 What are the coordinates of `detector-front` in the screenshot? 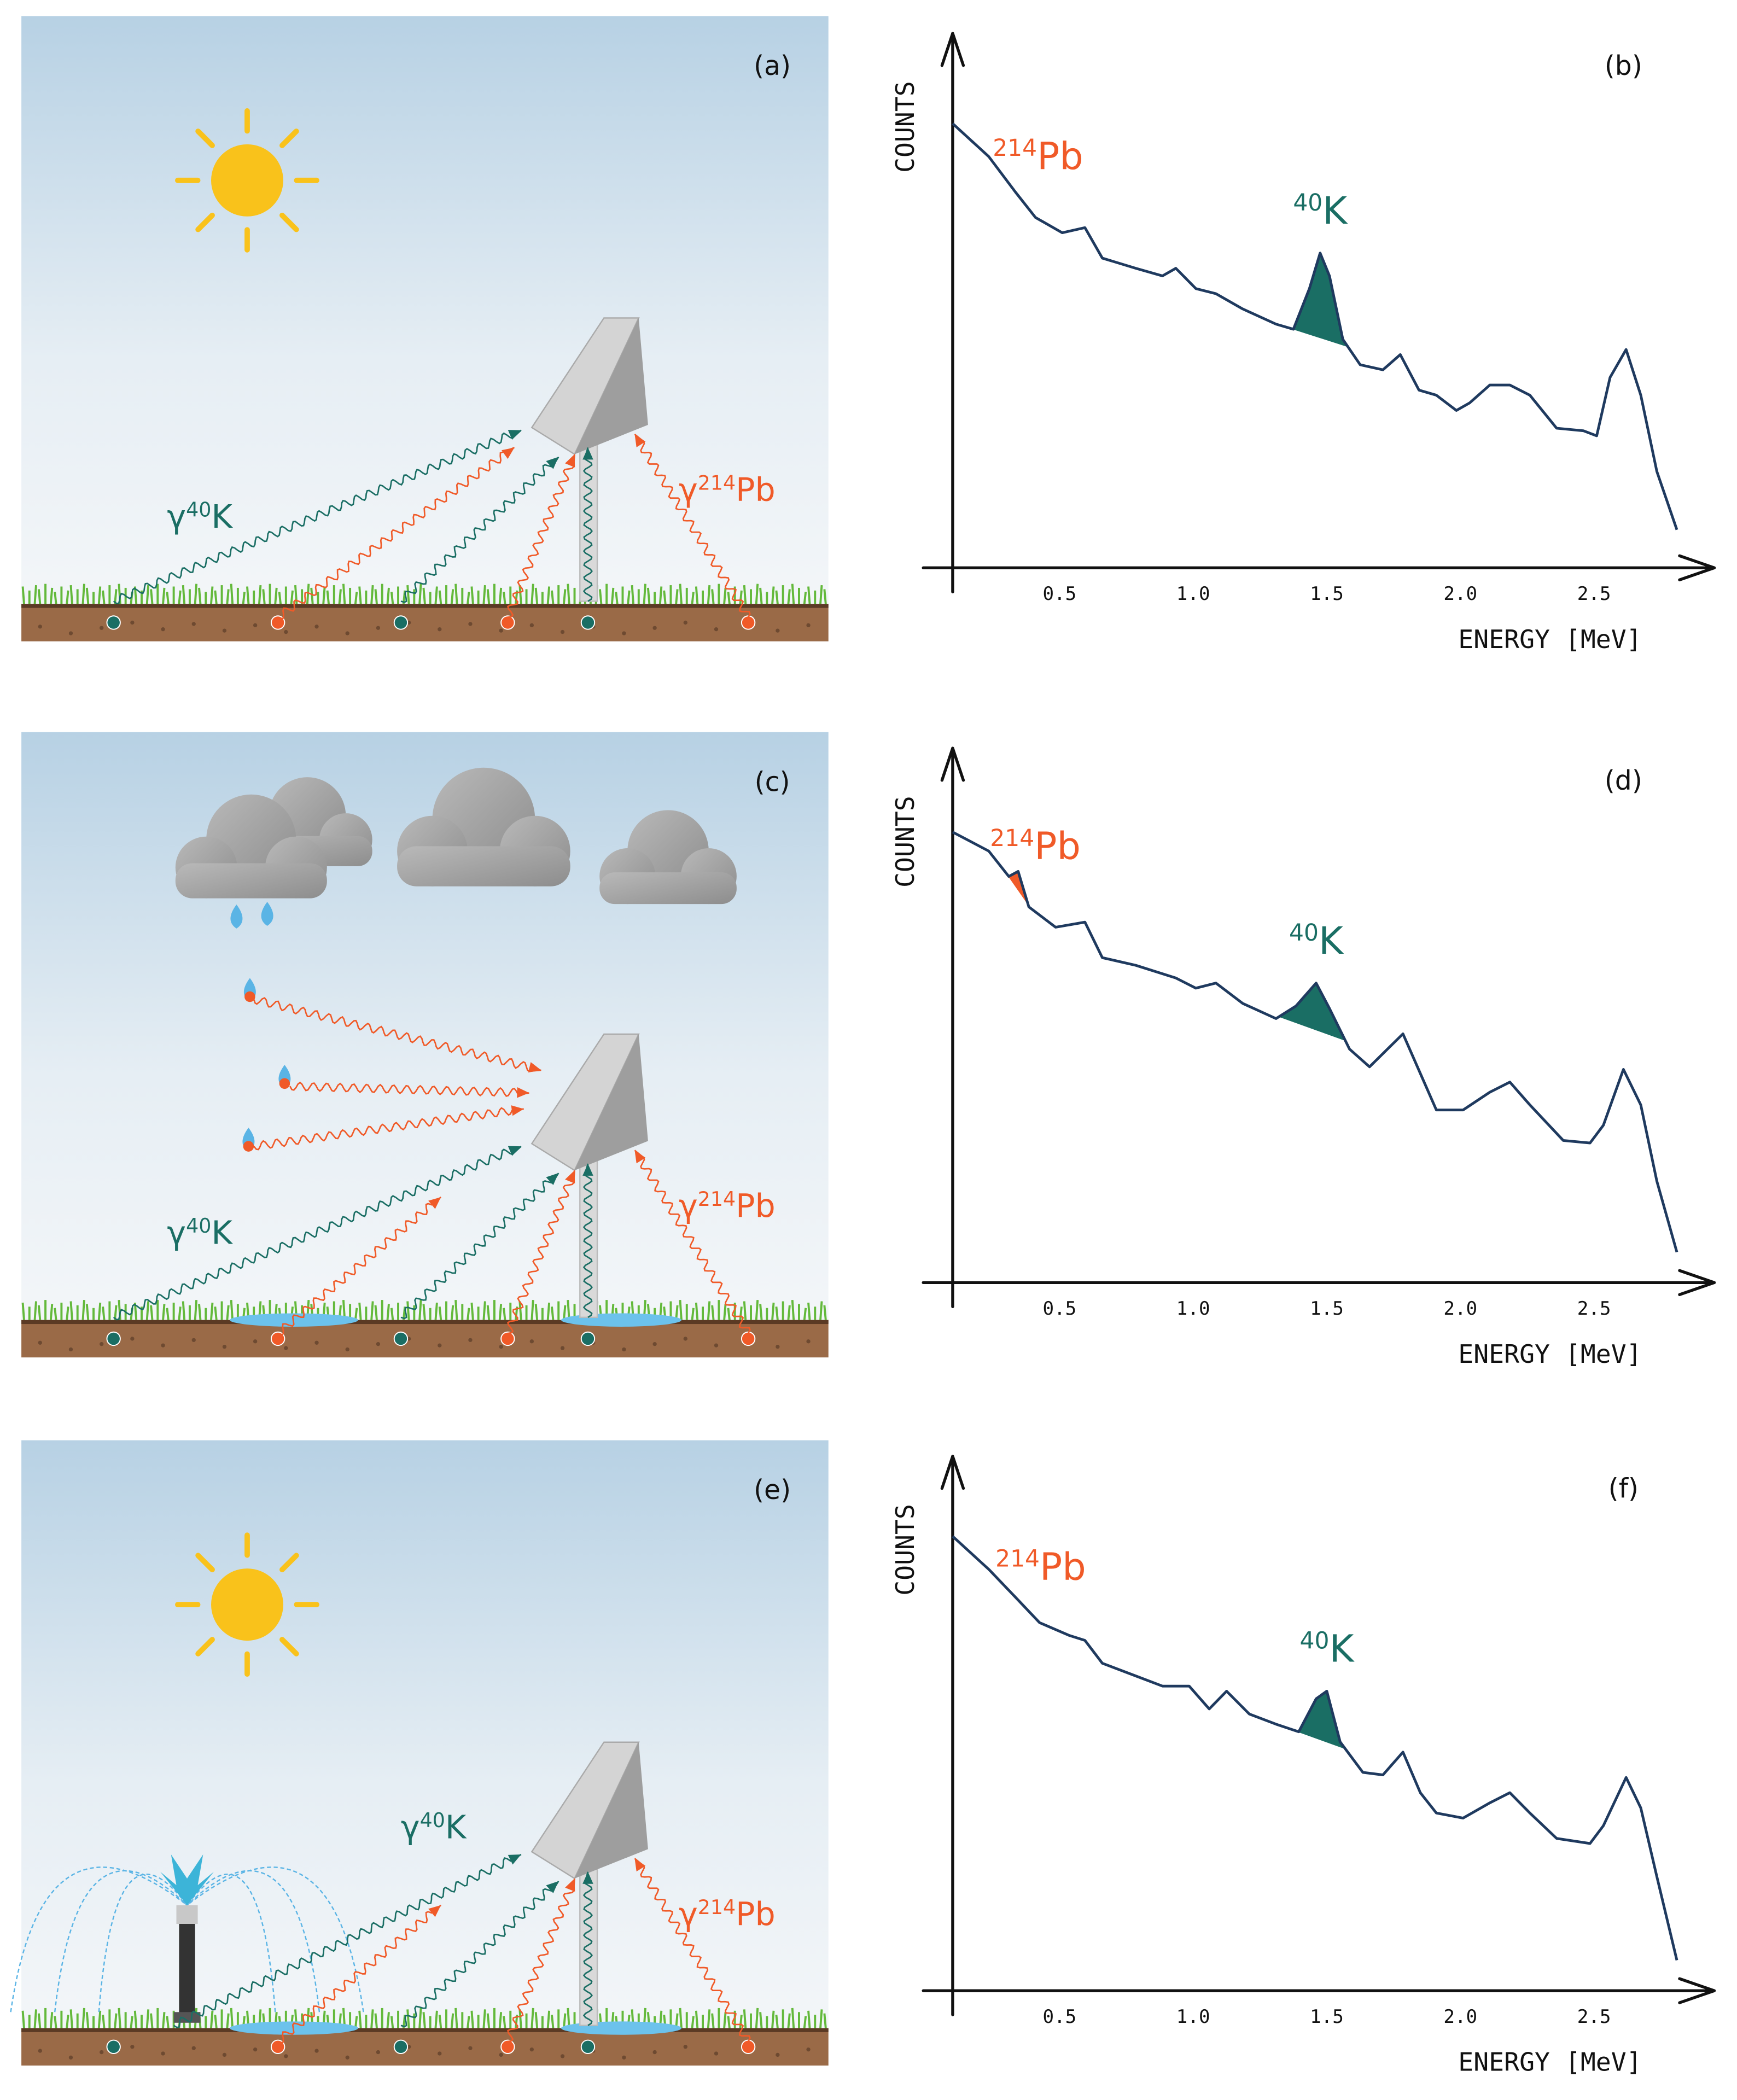 It's located at (586, 1810).